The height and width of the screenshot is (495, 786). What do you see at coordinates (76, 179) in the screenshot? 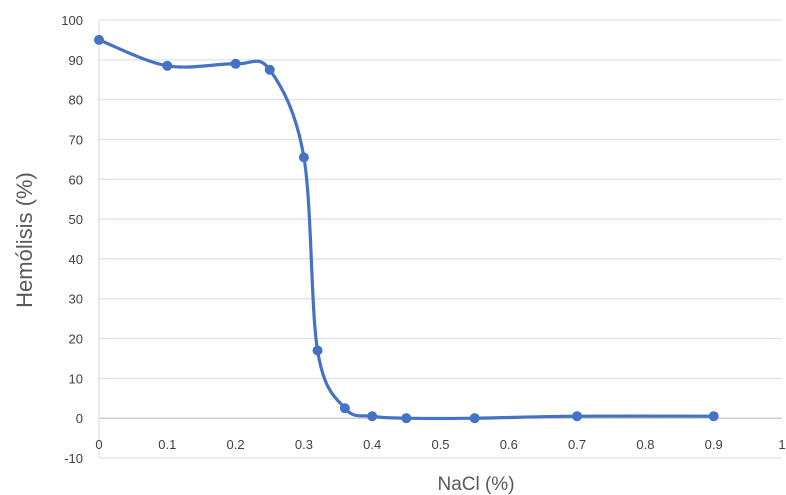
I see `y-tick-label-7: 60` at bounding box center [76, 179].